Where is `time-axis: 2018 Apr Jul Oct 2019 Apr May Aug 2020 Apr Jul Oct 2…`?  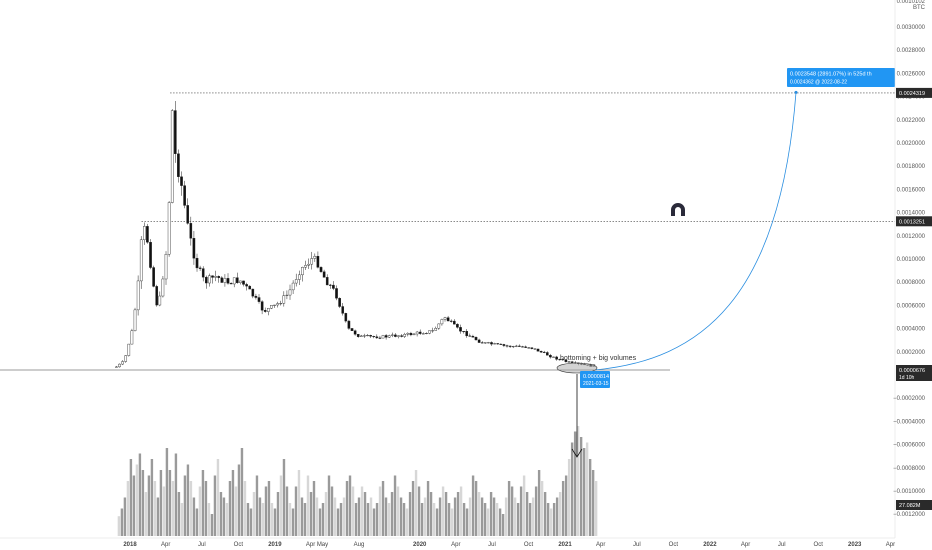 time-axis: 2018 Apr Jul Oct 2019 Apr May Aug 2020 Apr Jul Oct 2… is located at coordinates (509, 545).